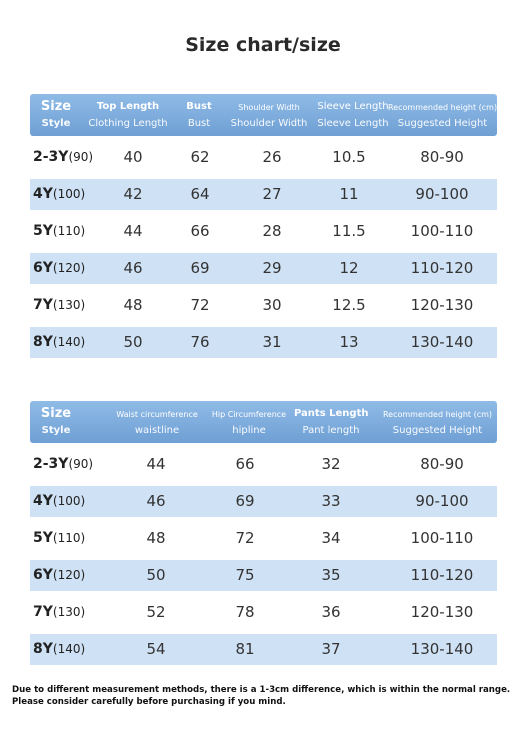 The width and height of the screenshot is (526, 745). I want to click on value-cell: 29, so click(272, 268).